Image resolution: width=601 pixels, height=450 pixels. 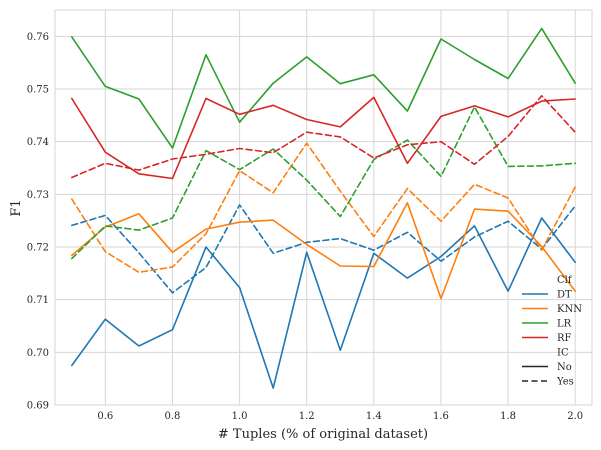 What do you see at coordinates (240, 416) in the screenshot?
I see `x-tick-label: 1.0` at bounding box center [240, 416].